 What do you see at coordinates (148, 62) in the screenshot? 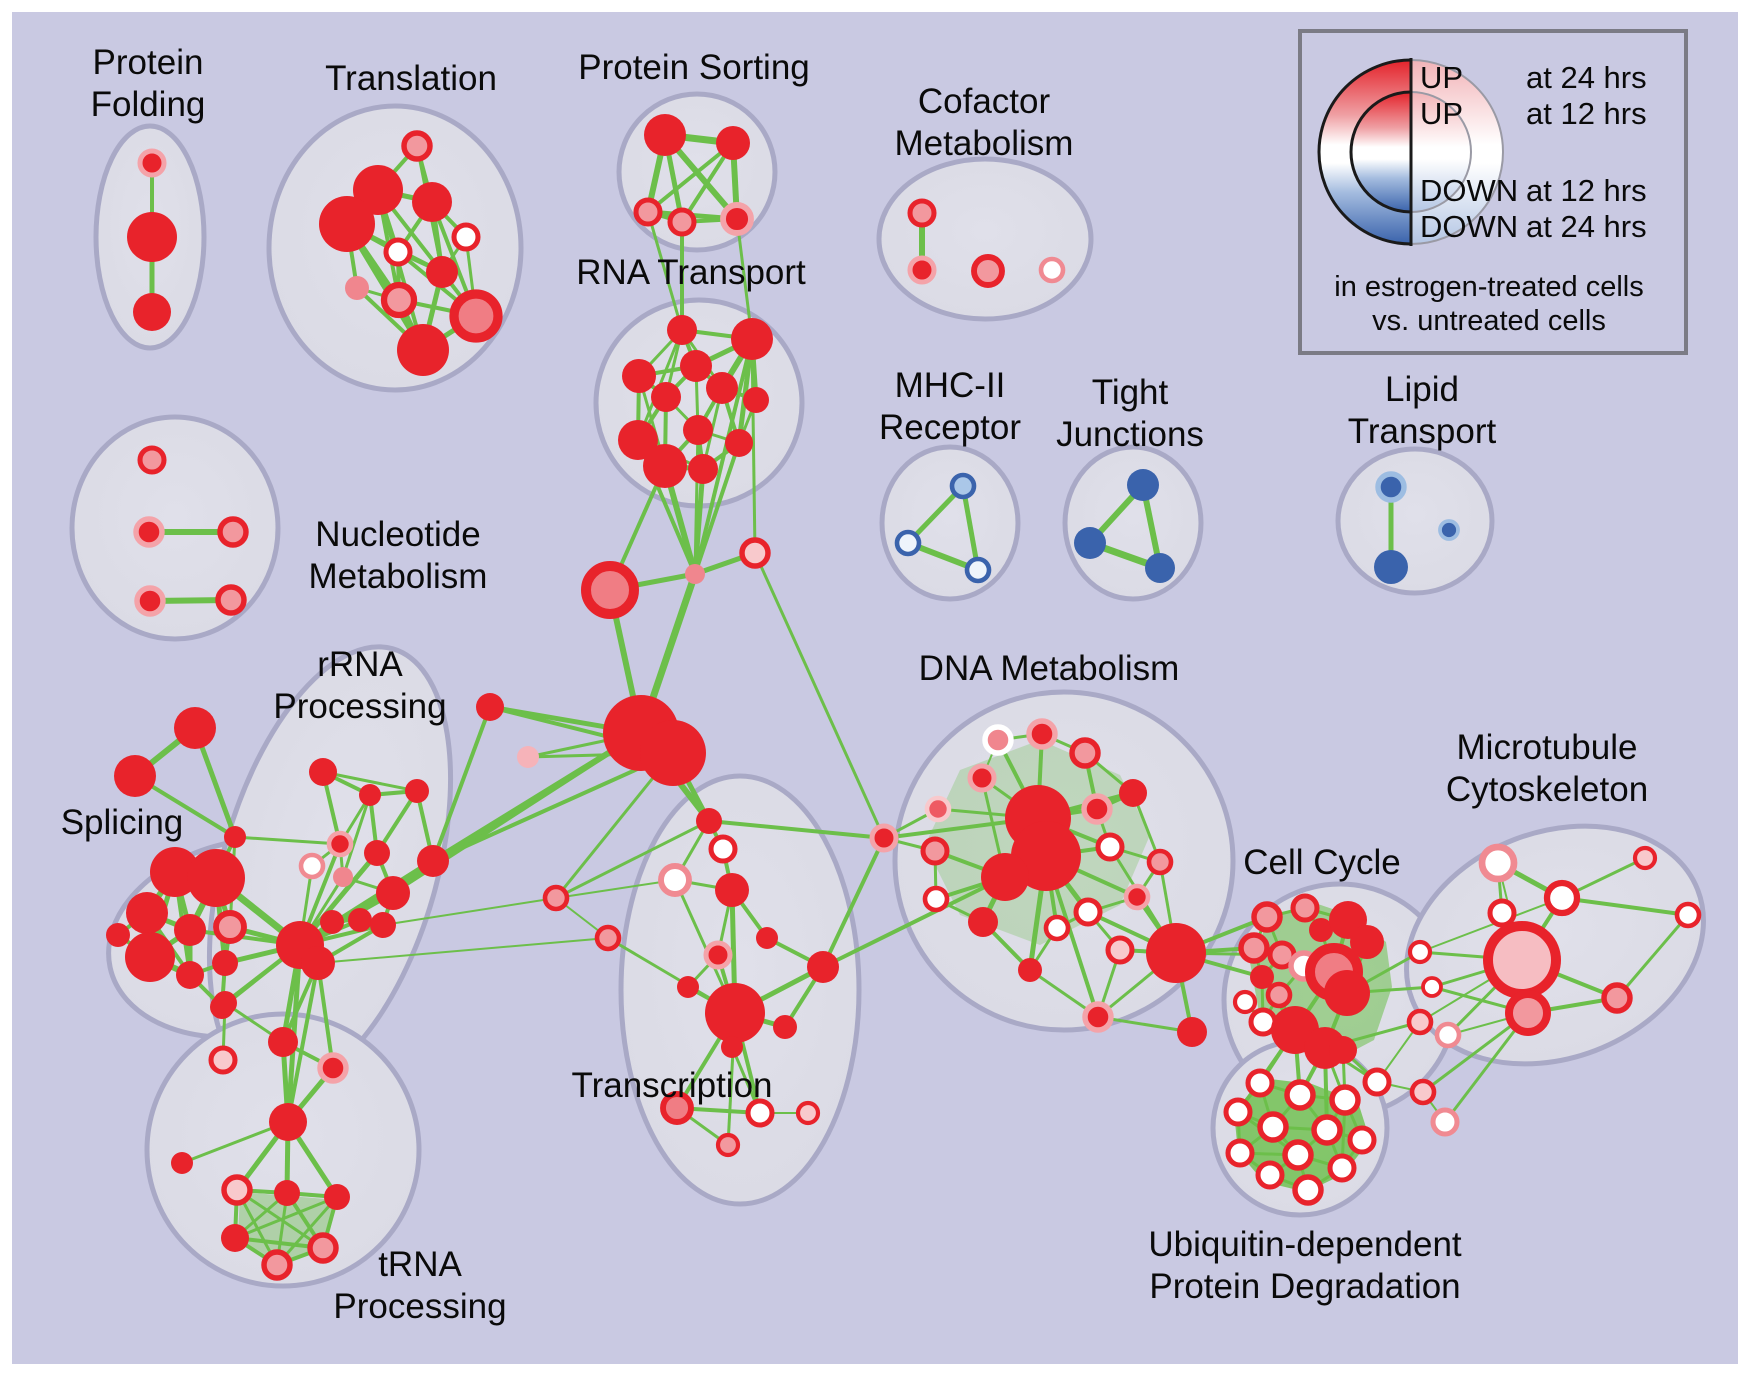
I see `cluster-label-protein-folding: Protein` at bounding box center [148, 62].